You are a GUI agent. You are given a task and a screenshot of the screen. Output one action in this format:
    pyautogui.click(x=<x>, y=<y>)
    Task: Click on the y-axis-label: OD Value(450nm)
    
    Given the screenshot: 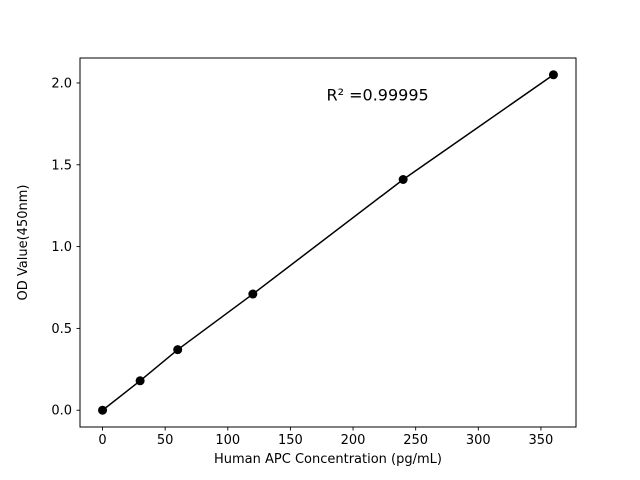 What is the action you would take?
    pyautogui.click(x=23, y=243)
    